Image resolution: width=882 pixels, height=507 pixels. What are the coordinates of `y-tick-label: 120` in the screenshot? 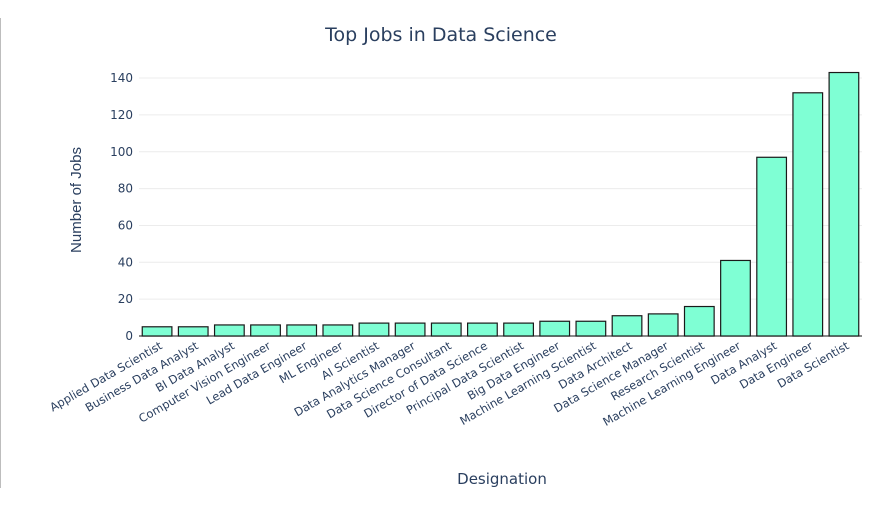 It's located at (121, 115).